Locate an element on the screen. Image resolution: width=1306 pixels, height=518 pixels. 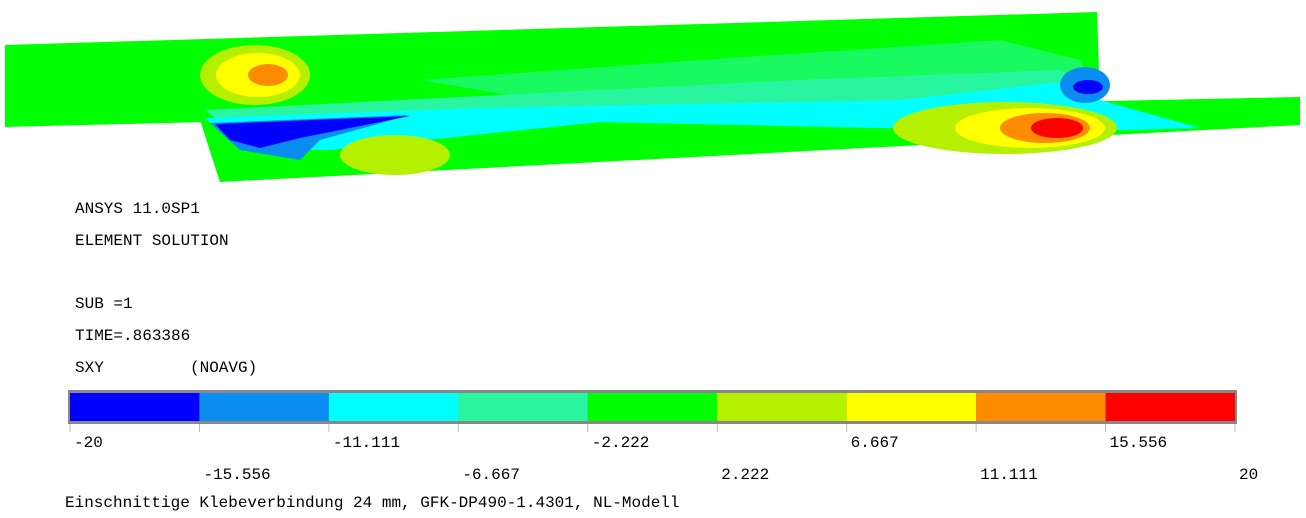
legend-label: -15.556 is located at coordinates (236, 475).